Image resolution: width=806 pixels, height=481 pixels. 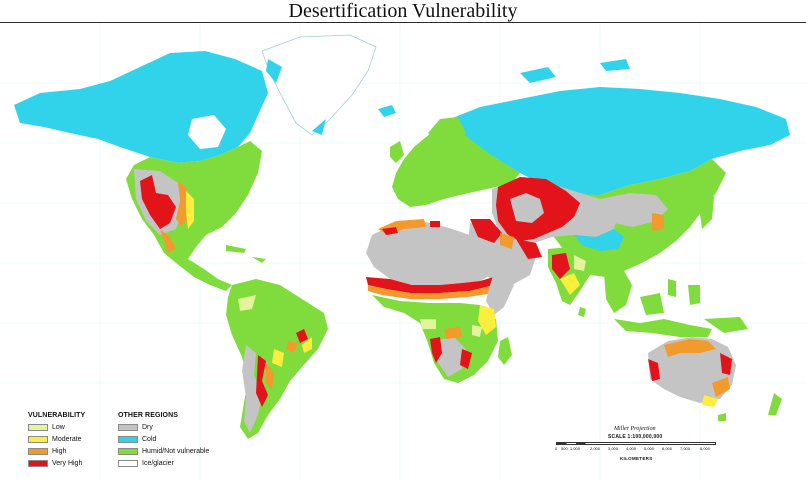 I want to click on middle-east-high, so click(x=507, y=241).